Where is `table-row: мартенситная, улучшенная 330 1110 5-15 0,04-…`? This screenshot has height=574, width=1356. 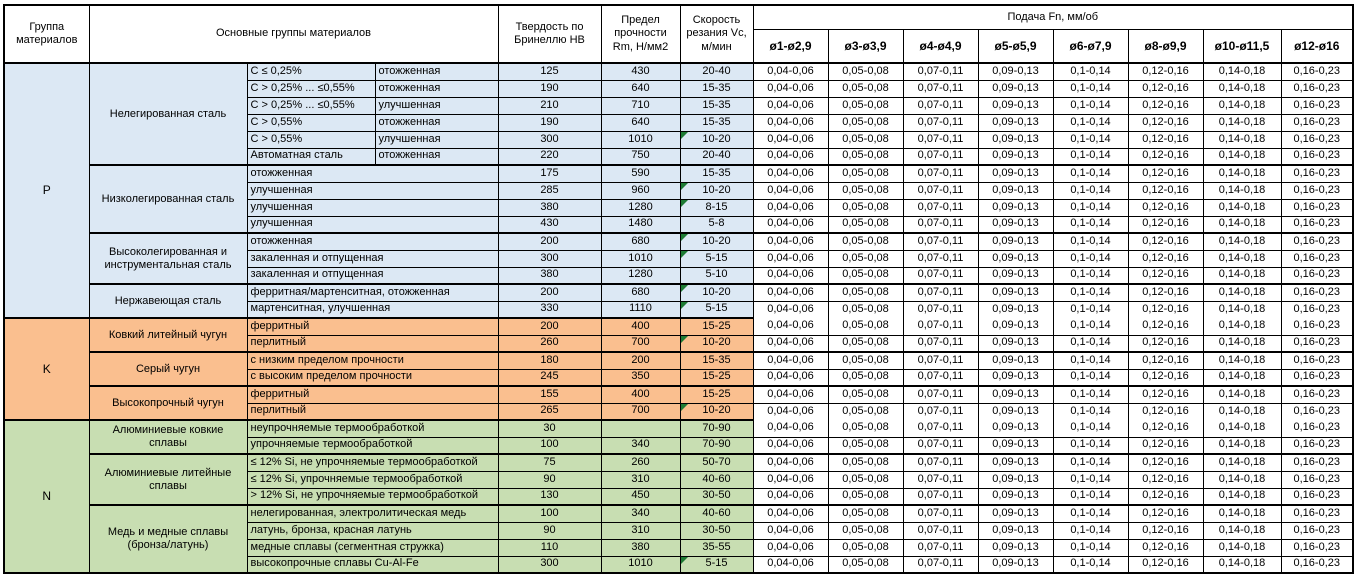
table-row: мартенситная, улучшенная 330 1110 5-15 0,04-… is located at coordinates (679, 309).